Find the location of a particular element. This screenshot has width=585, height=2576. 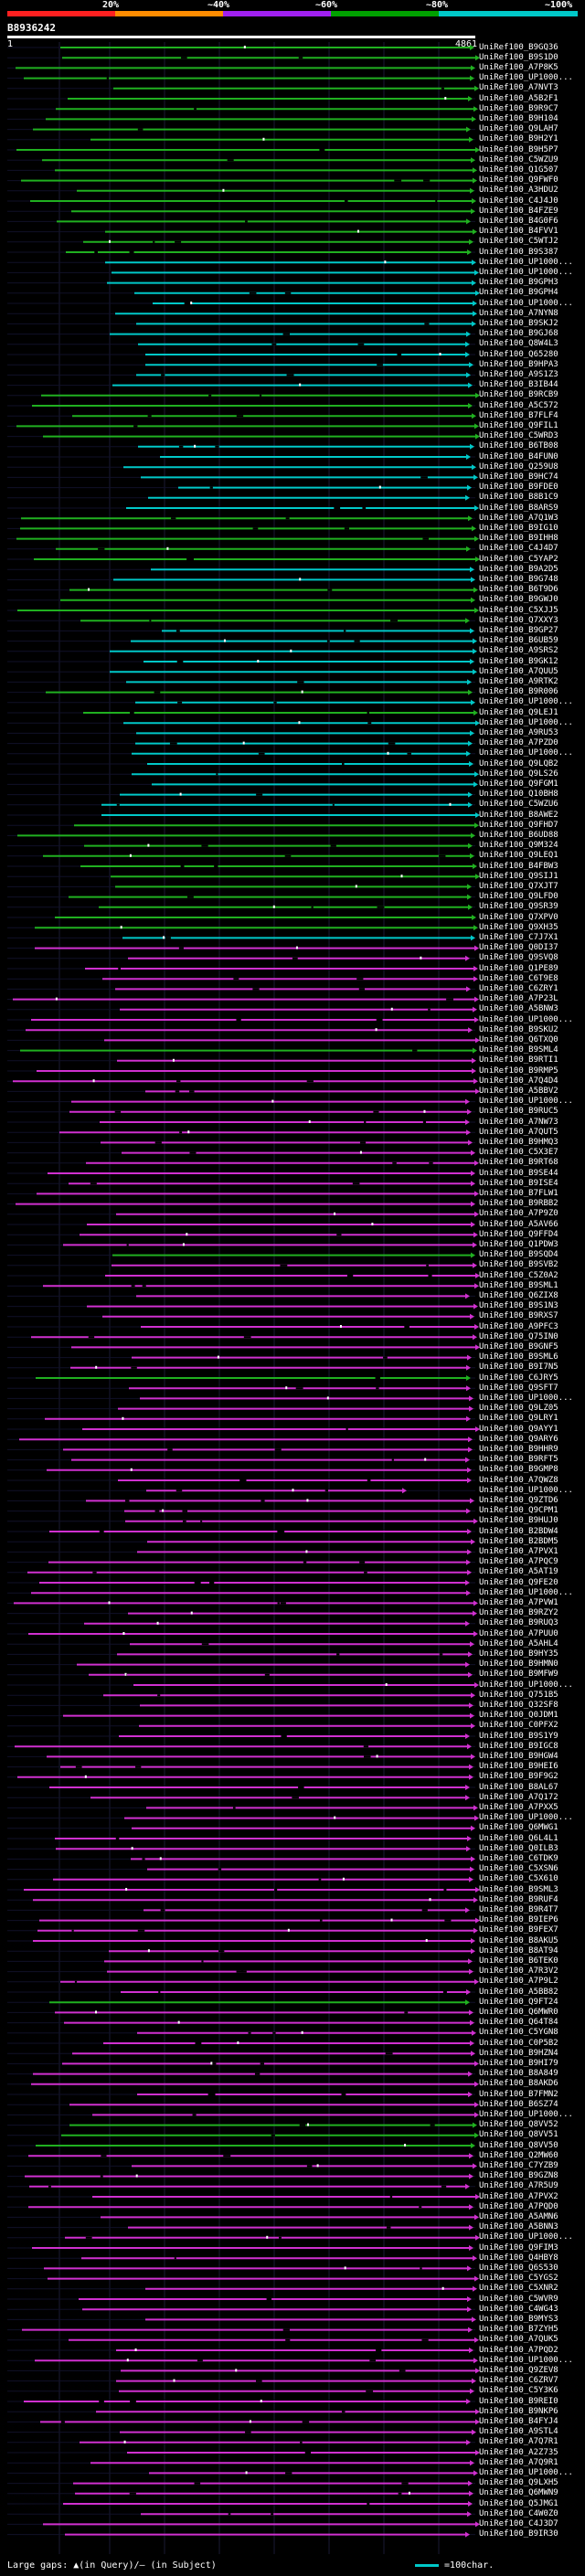

hit-label: UniRef100_A7PQD0 is located at coordinates (518, 2206).